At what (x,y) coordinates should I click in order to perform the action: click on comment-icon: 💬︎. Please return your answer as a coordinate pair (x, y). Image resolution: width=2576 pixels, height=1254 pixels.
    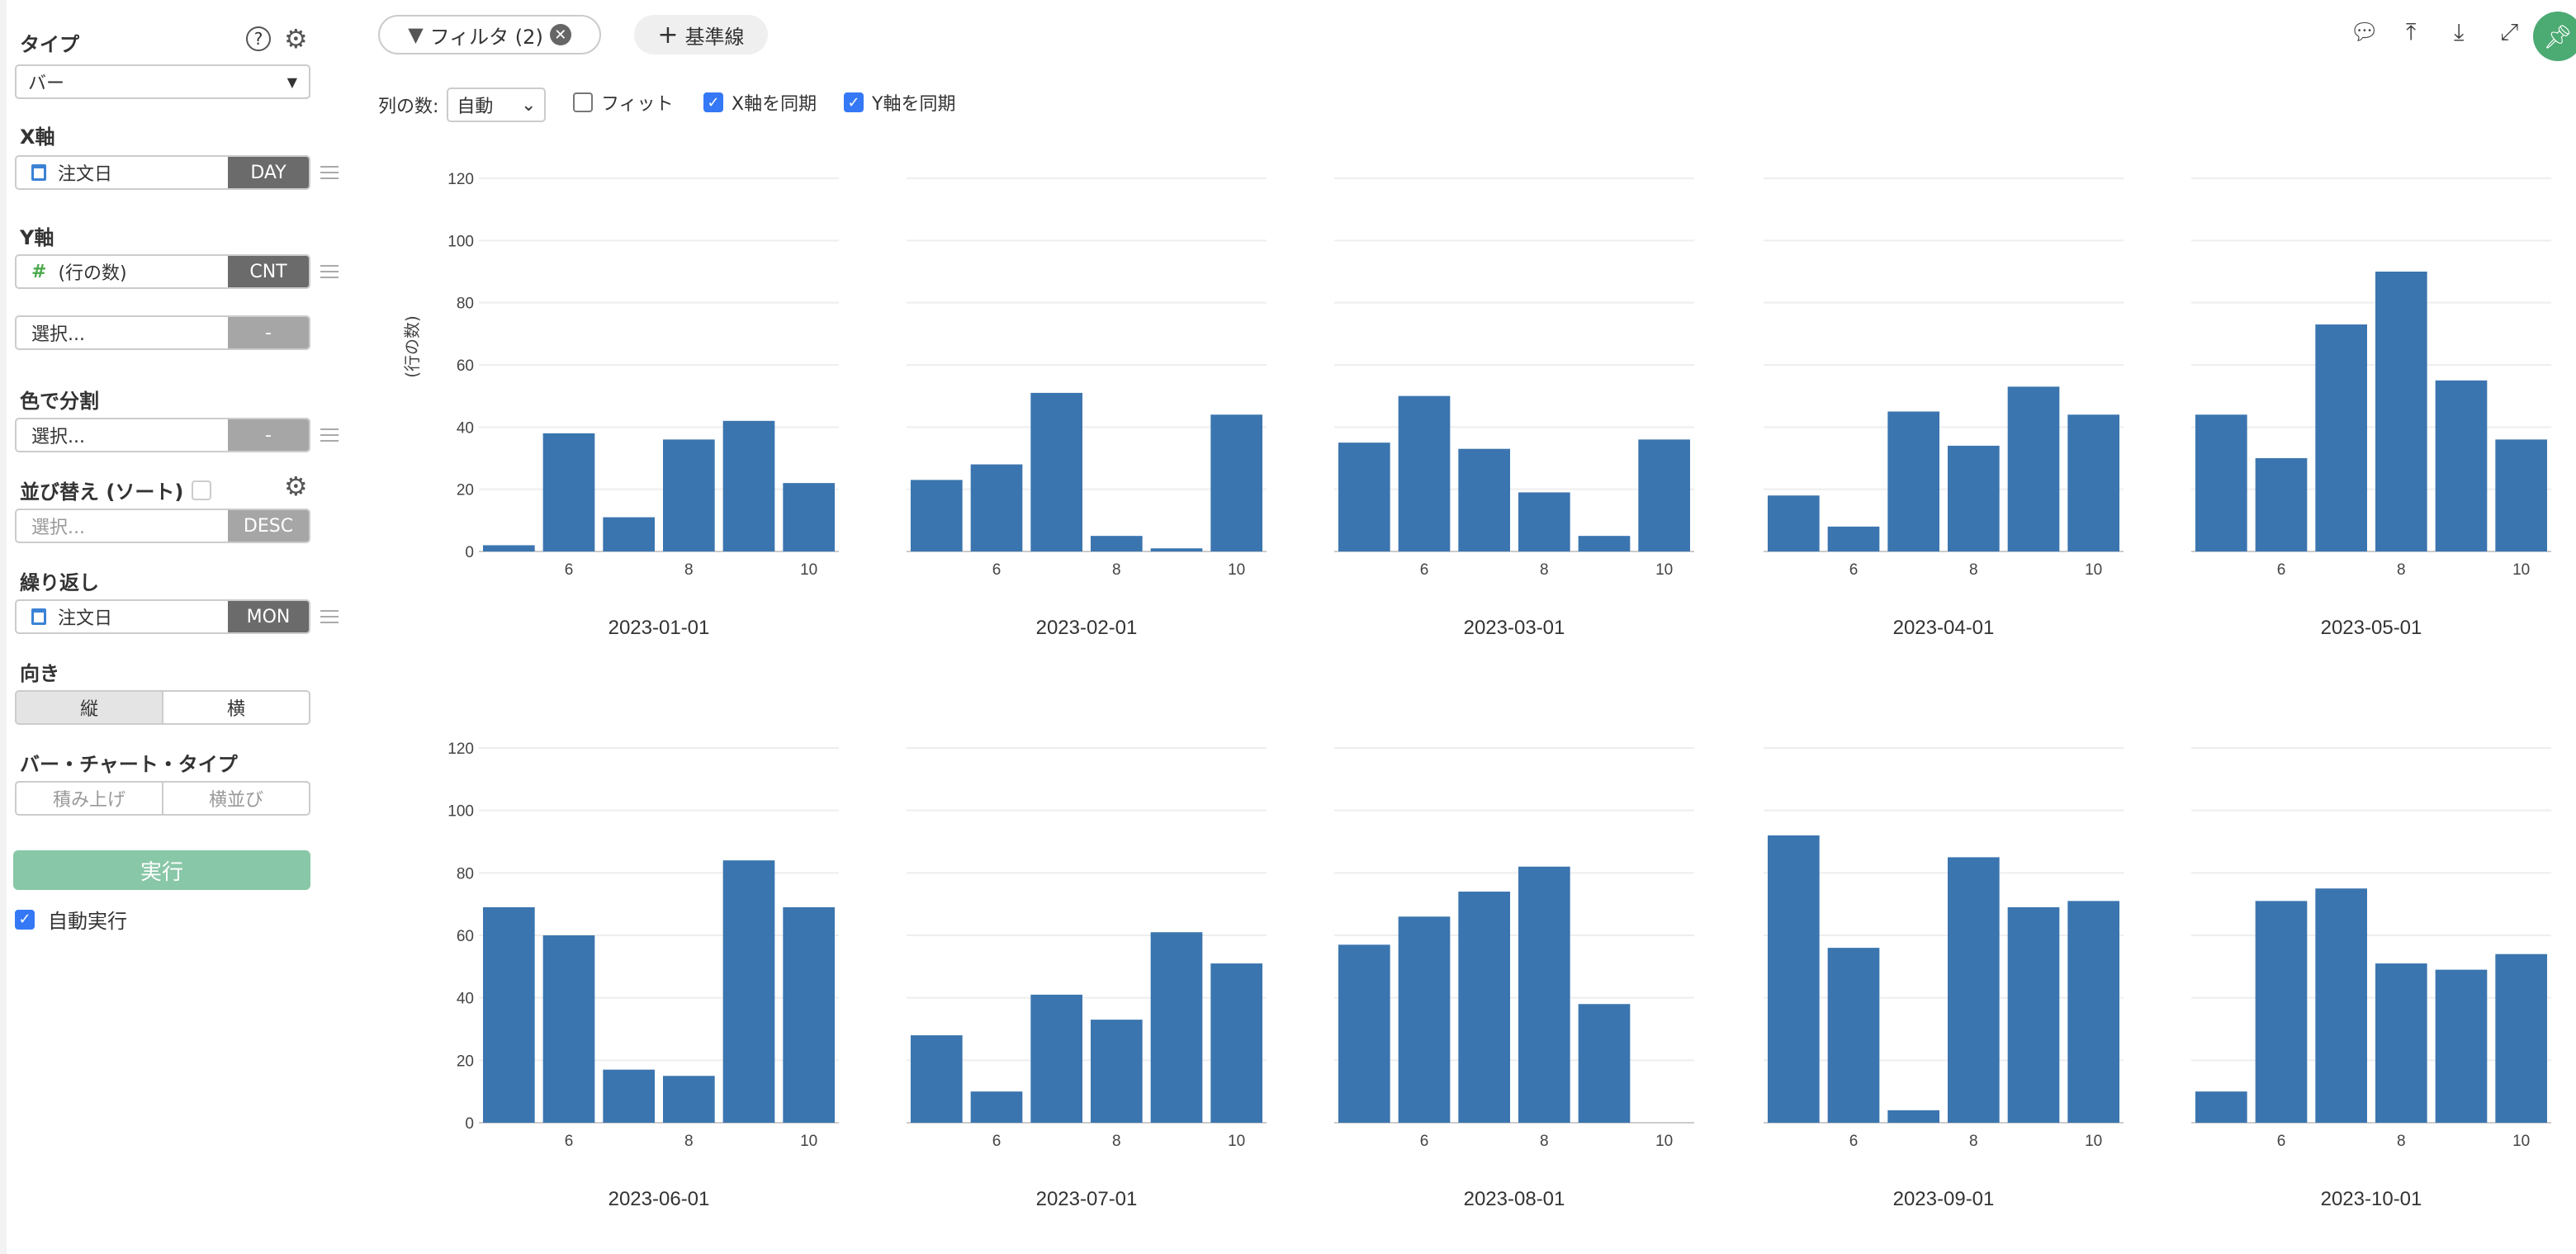
    Looking at the image, I should click on (2364, 31).